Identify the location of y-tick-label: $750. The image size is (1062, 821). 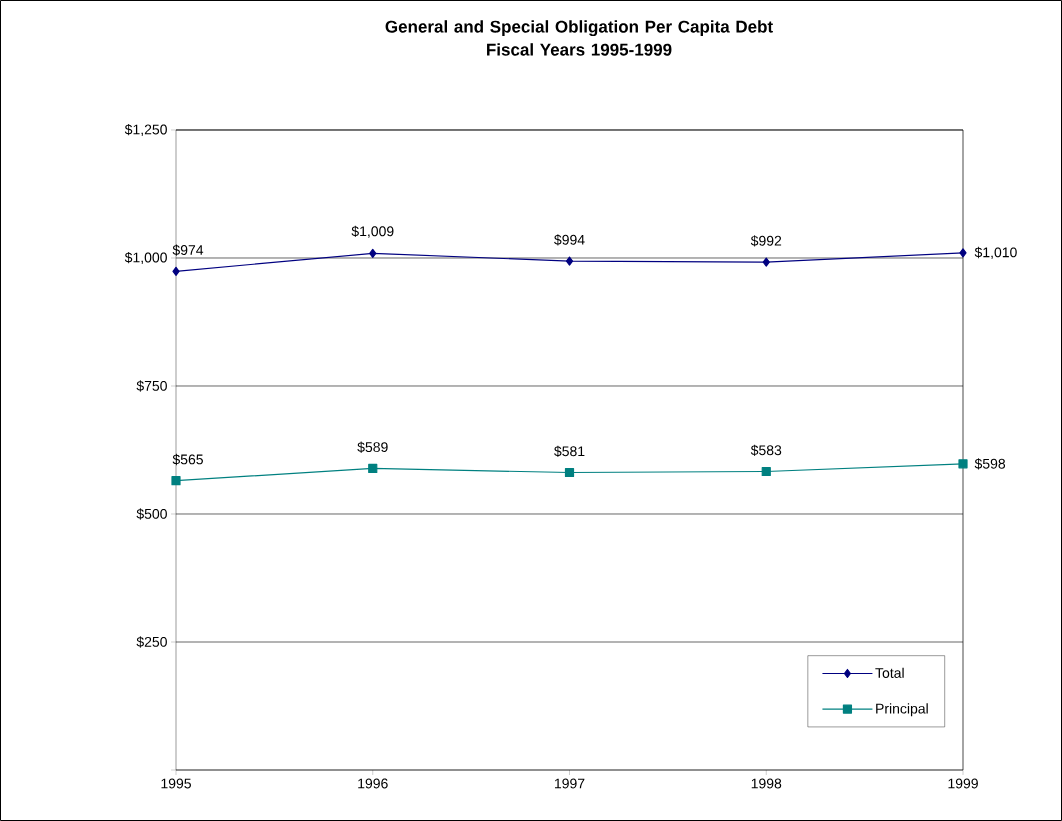
(151, 386).